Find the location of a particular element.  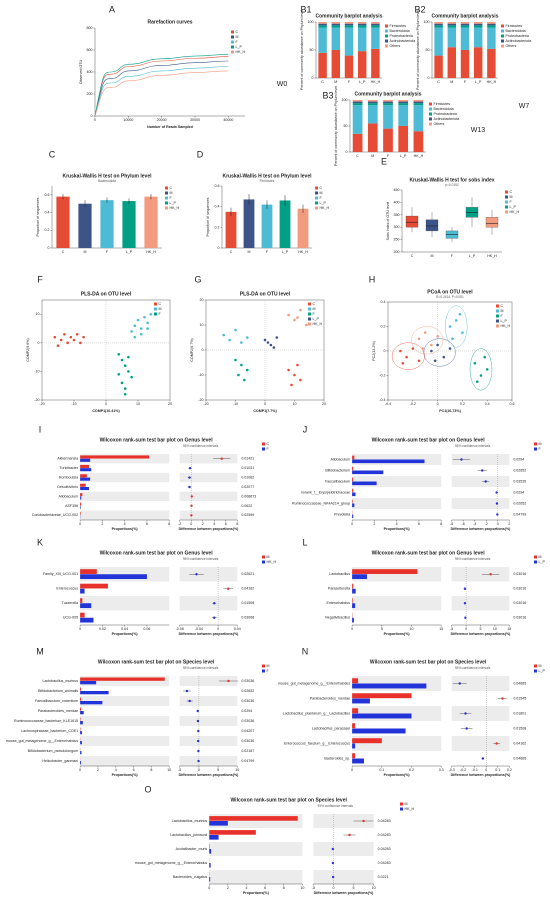

rarefaction-curve is located at coordinates (161, 88).